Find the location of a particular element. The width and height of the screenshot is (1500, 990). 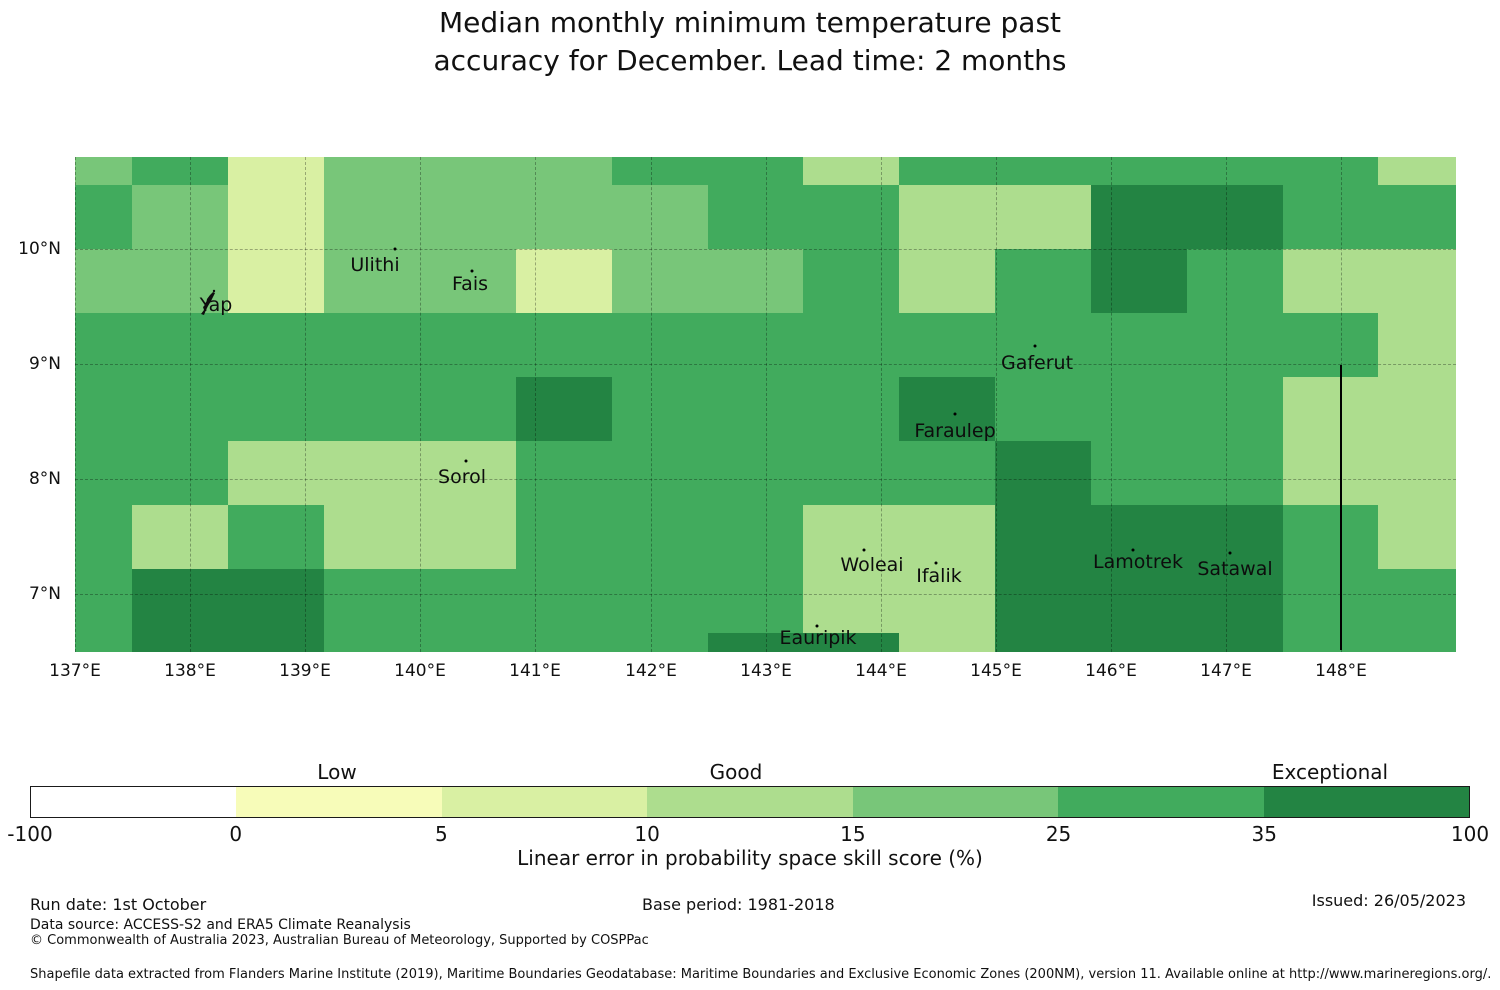

island-label: Lamotrek is located at coordinates (1138, 562).